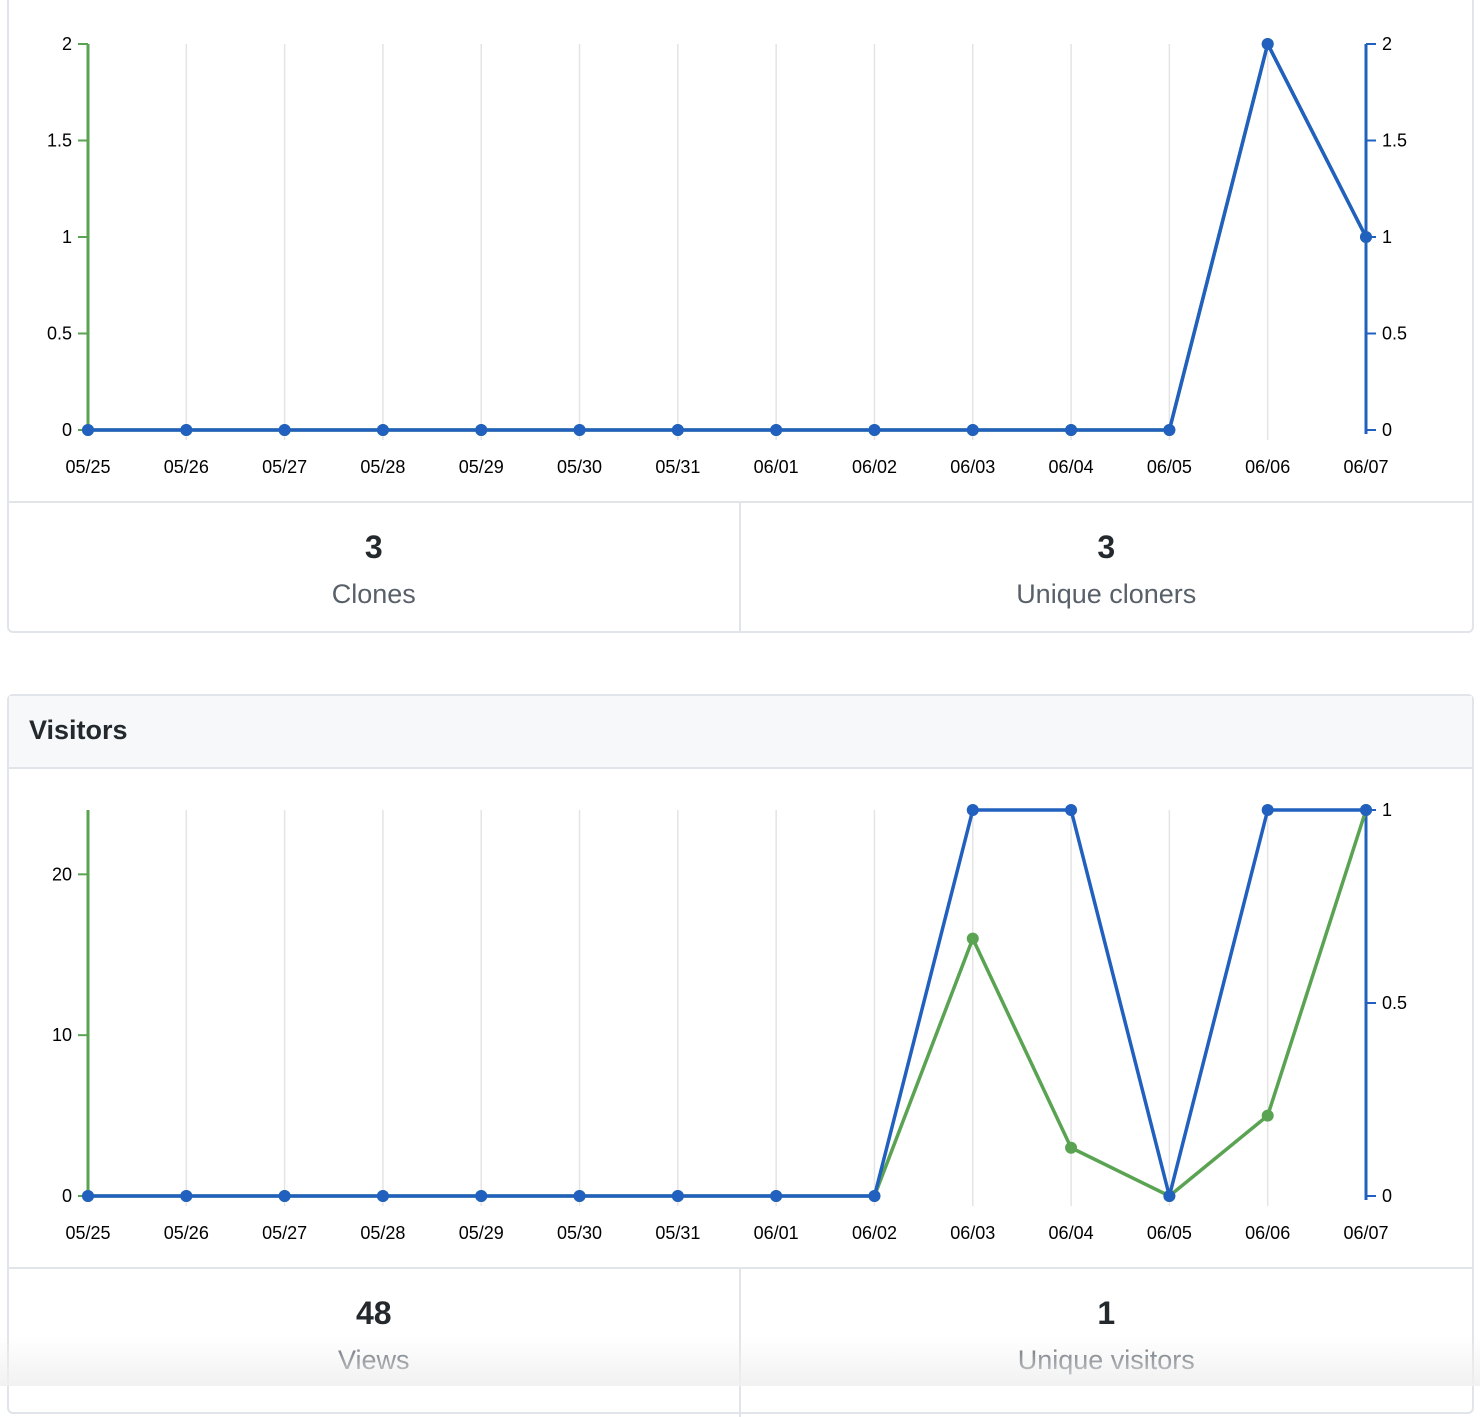  Describe the element at coordinates (1169, 1233) in the screenshot. I see `visitors-x-tick-label: 06/05` at that location.